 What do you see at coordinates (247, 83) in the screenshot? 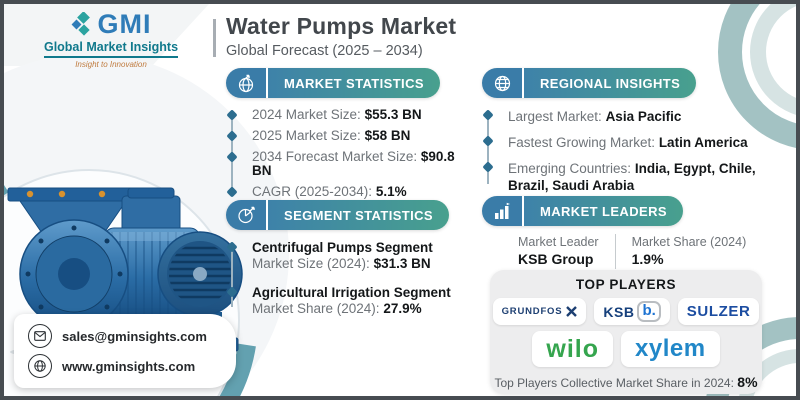
I see `globe-growth-icon` at bounding box center [247, 83].